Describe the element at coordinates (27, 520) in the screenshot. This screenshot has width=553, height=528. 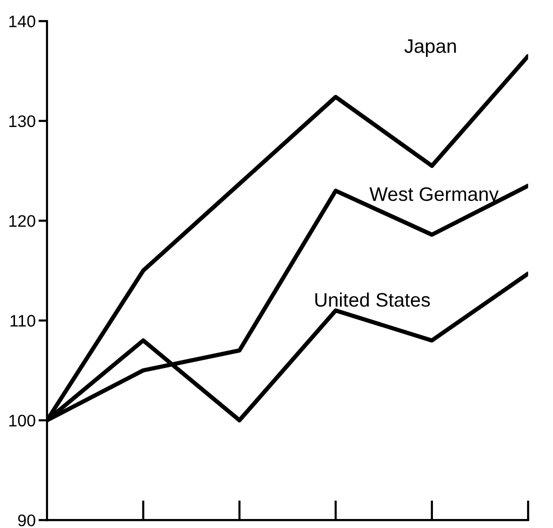
I see `y-tick-label: 90` at that location.